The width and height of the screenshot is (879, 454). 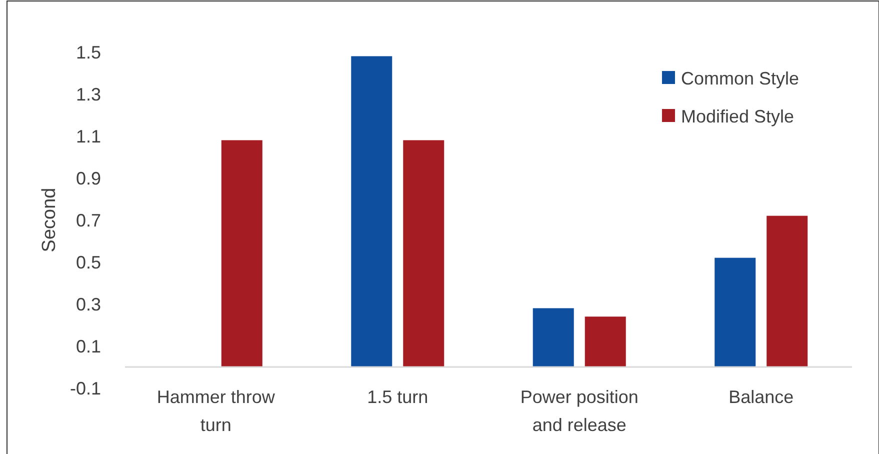 I want to click on y-axis-title: Second, so click(x=49, y=220).